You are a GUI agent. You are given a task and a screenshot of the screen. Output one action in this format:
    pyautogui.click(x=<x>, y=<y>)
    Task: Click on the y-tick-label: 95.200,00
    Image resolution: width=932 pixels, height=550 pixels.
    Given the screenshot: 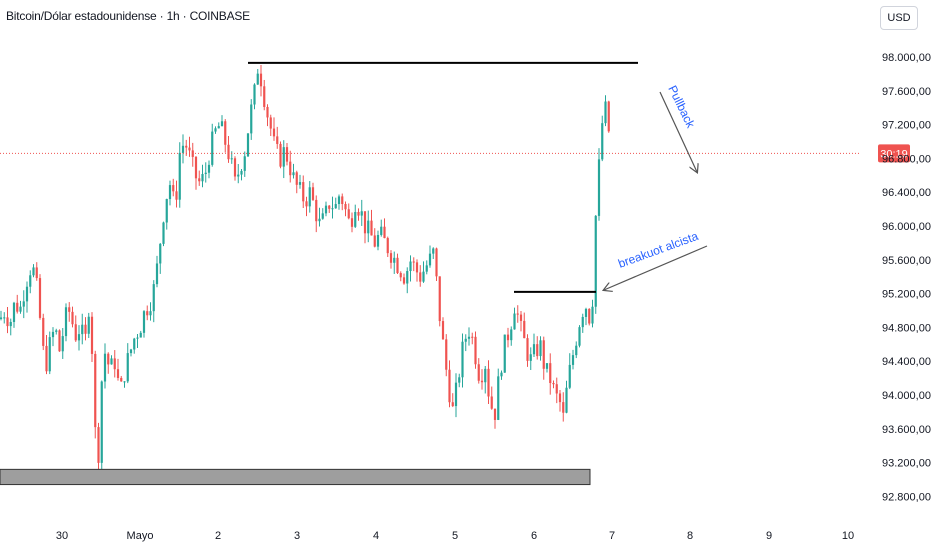 What is the action you would take?
    pyautogui.click(x=906, y=295)
    